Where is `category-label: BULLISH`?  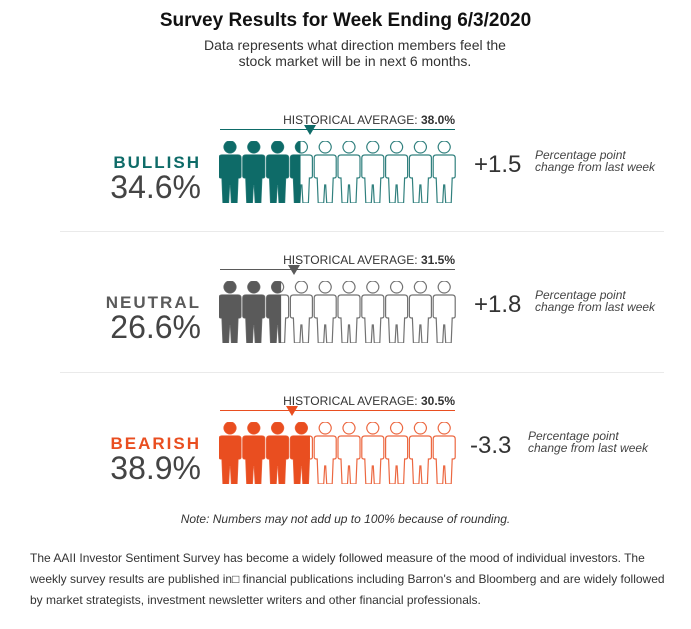
category-label: BULLISH is located at coordinates (157, 162).